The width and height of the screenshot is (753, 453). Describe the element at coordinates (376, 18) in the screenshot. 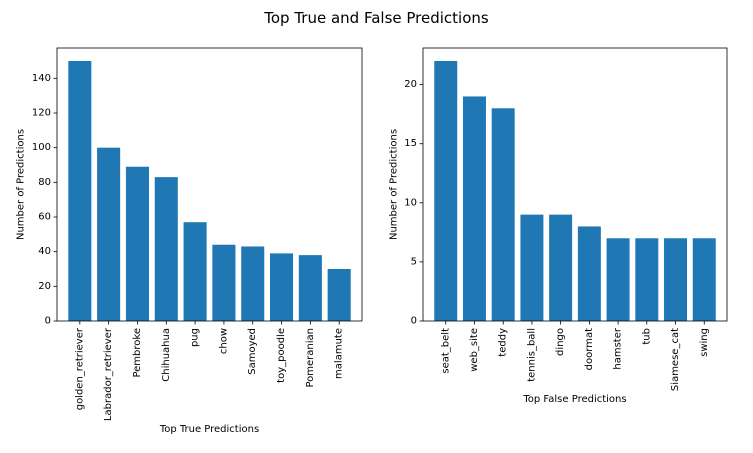

I see `figure-title: Top True and False Predictions` at that location.